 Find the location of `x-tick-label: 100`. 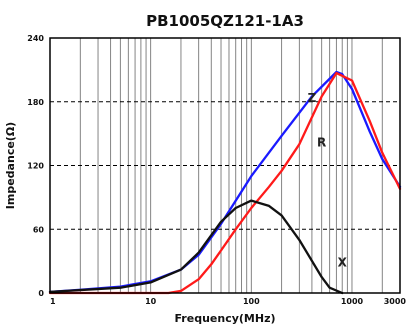

x-tick-label: 100 is located at coordinates (251, 301).